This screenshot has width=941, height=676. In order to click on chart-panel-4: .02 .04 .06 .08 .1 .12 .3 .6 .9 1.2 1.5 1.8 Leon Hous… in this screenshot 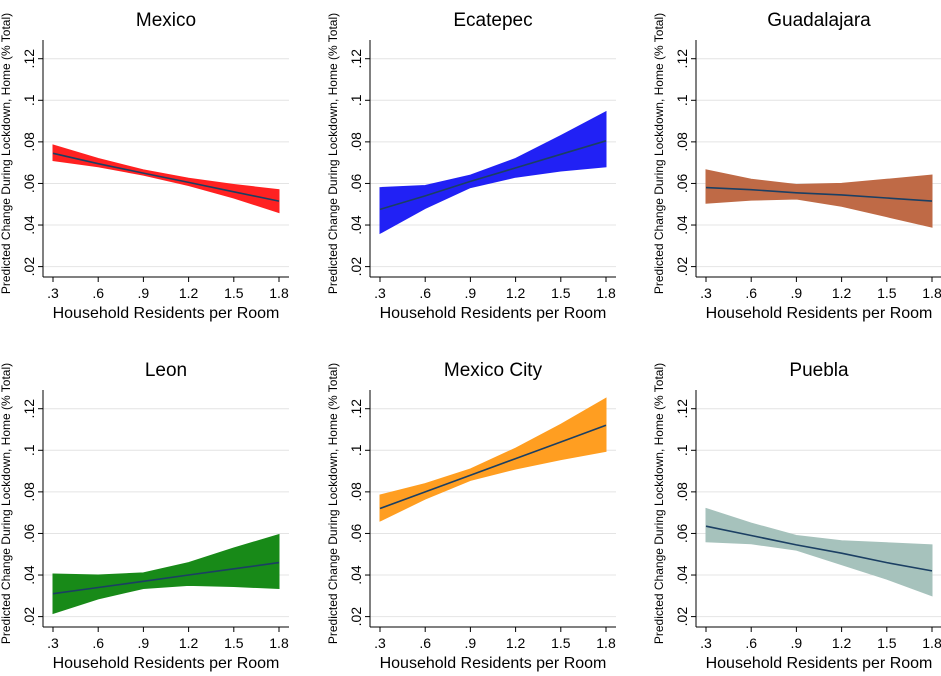, I will do `click(144, 516)`.